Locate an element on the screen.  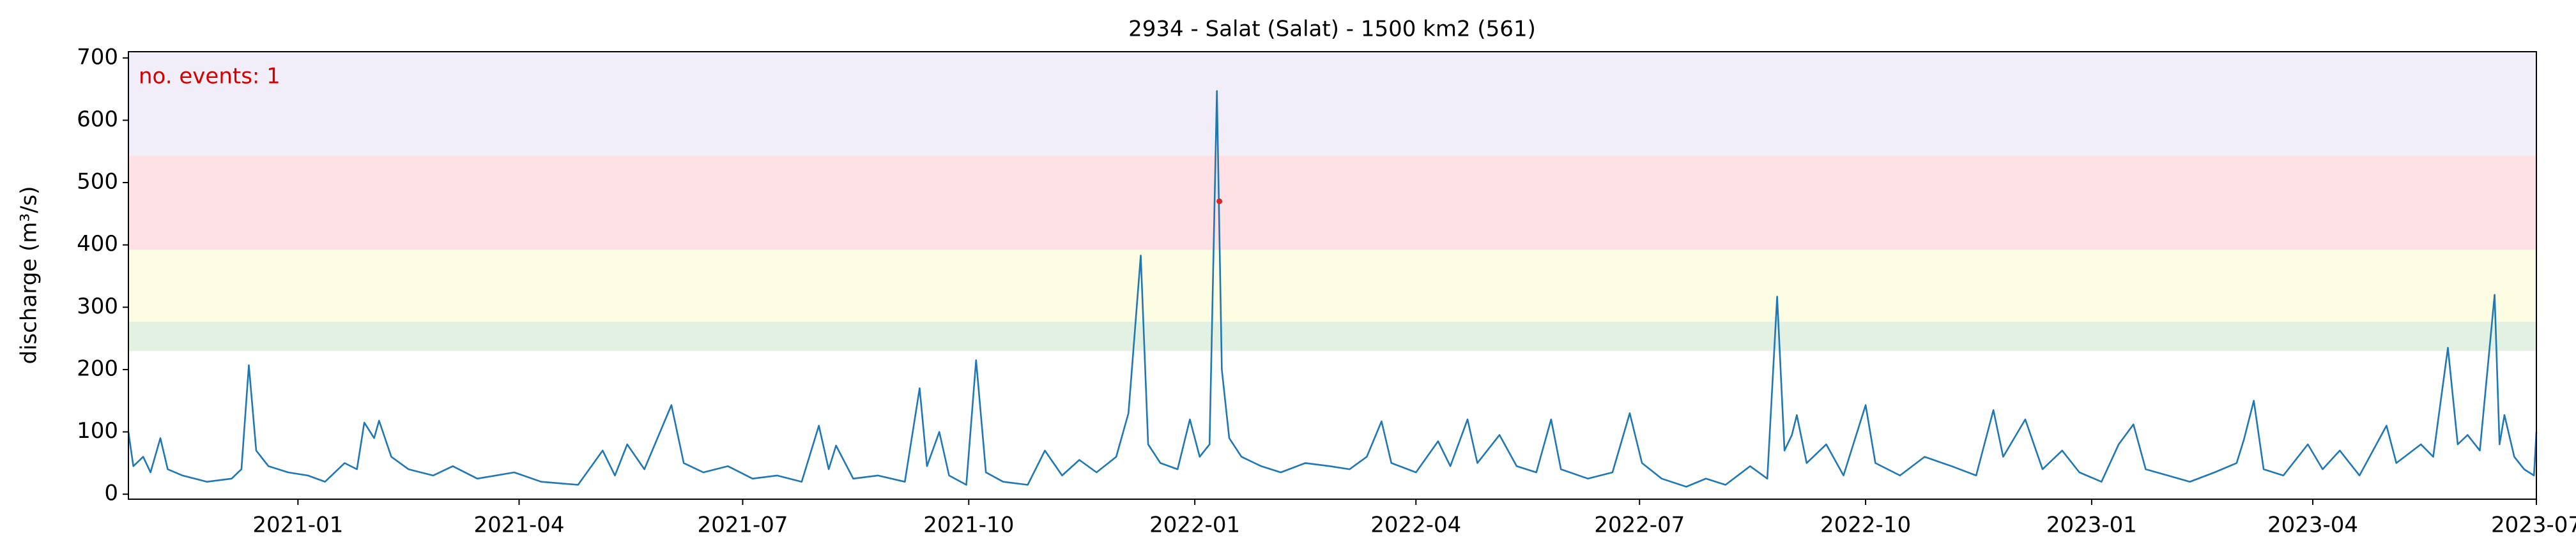
y-tick-label: 600 is located at coordinates (97, 120).